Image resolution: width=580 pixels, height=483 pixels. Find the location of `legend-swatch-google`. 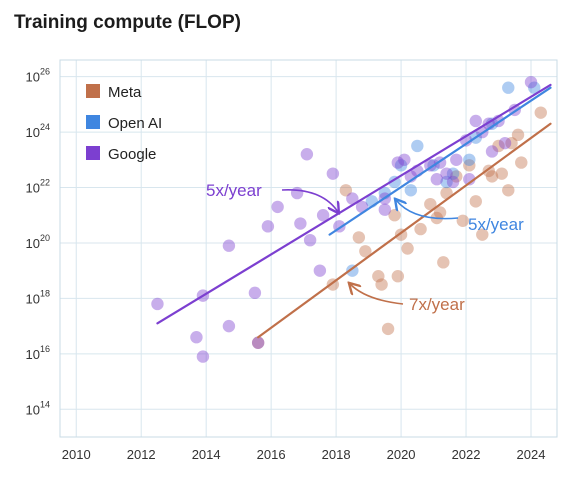

legend-swatch-google is located at coordinates (93, 153).